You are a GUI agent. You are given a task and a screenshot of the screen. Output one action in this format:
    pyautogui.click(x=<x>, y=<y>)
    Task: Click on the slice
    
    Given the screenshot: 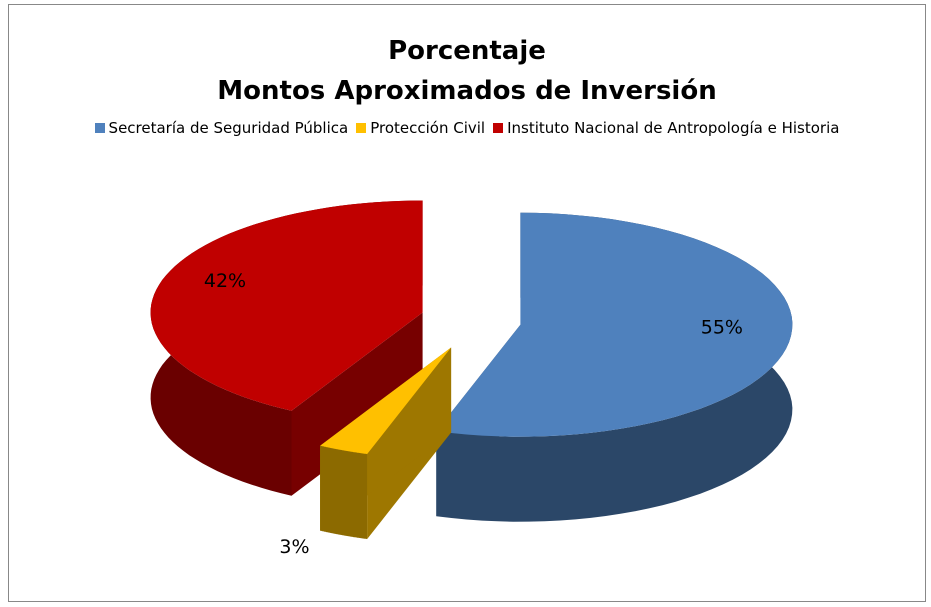 What is the action you would take?
    pyautogui.click(x=386, y=443)
    